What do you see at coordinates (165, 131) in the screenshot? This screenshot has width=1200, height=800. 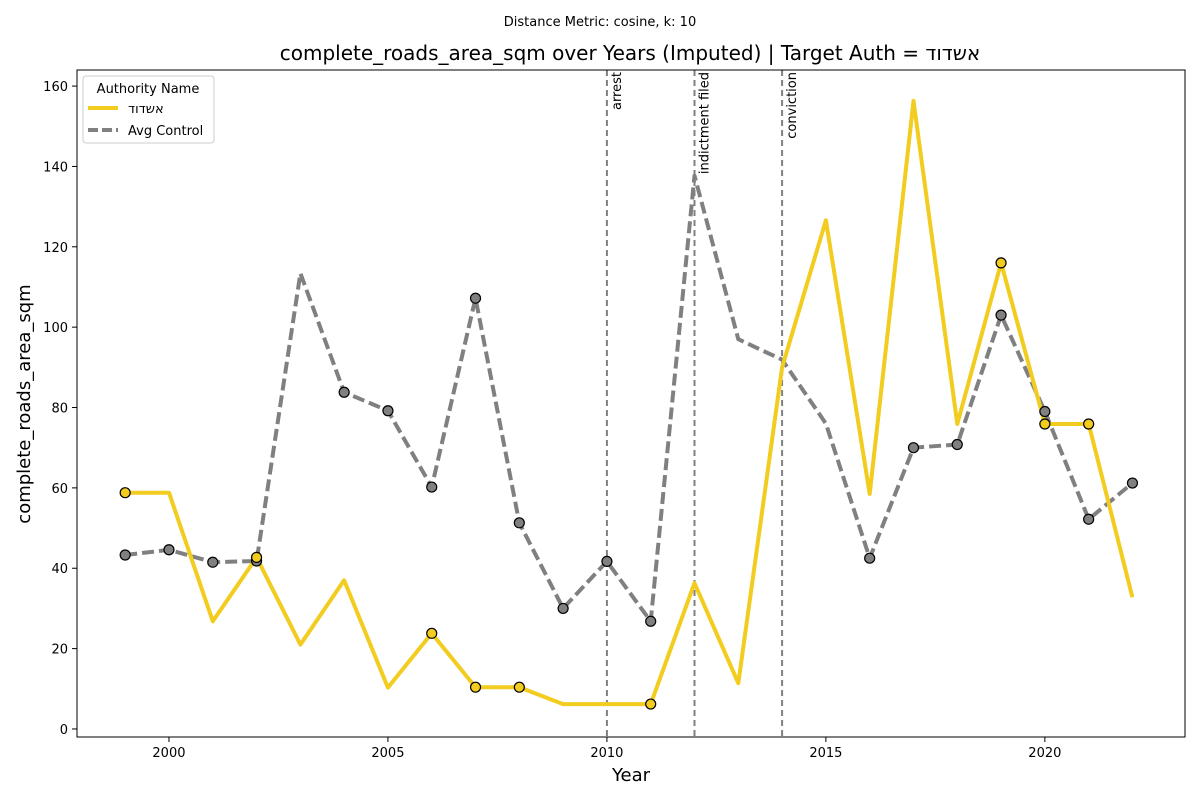 I see `legend-entry-control: Avg Control` at bounding box center [165, 131].